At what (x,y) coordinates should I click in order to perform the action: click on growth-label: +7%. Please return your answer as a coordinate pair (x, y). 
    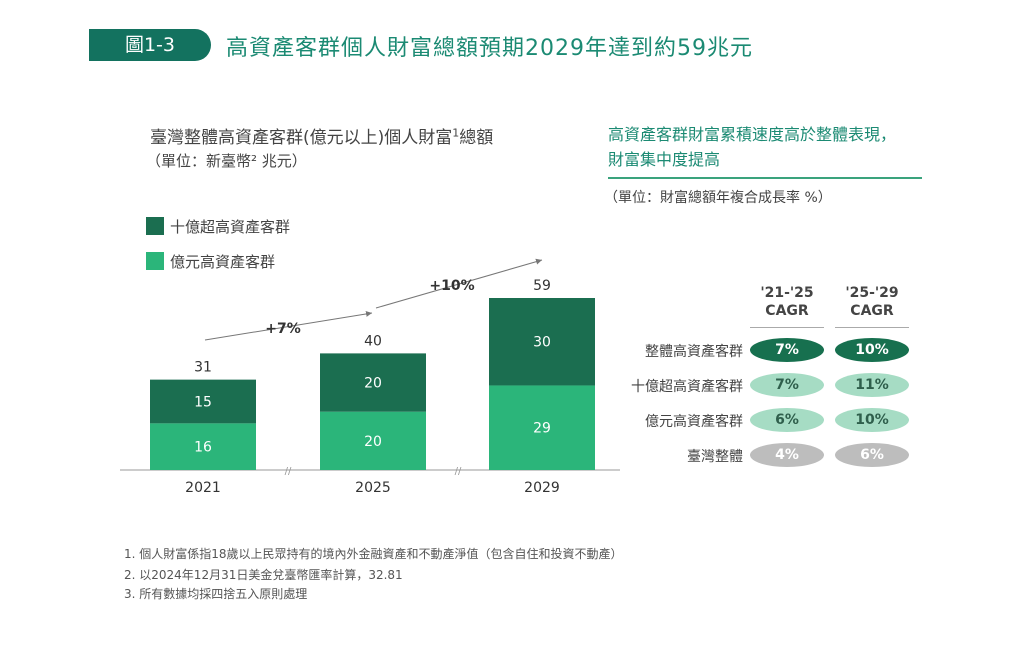
    Looking at the image, I should click on (283, 329).